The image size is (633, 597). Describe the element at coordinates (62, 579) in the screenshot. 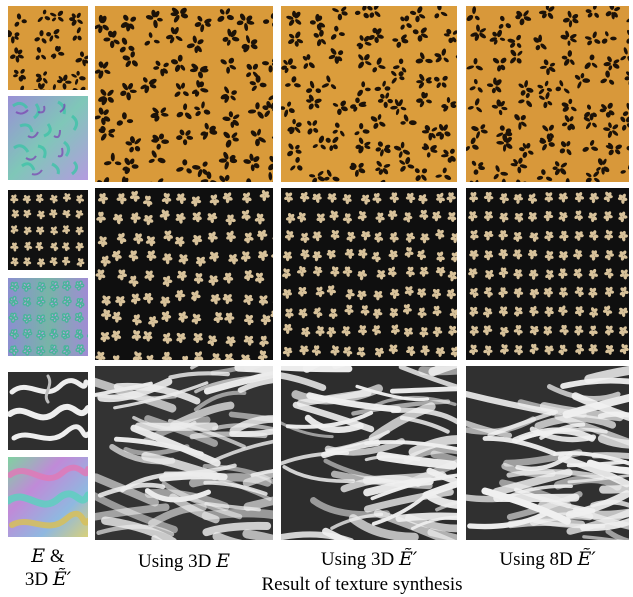

I see `label-math-e-tilde: Ẽ′` at that location.